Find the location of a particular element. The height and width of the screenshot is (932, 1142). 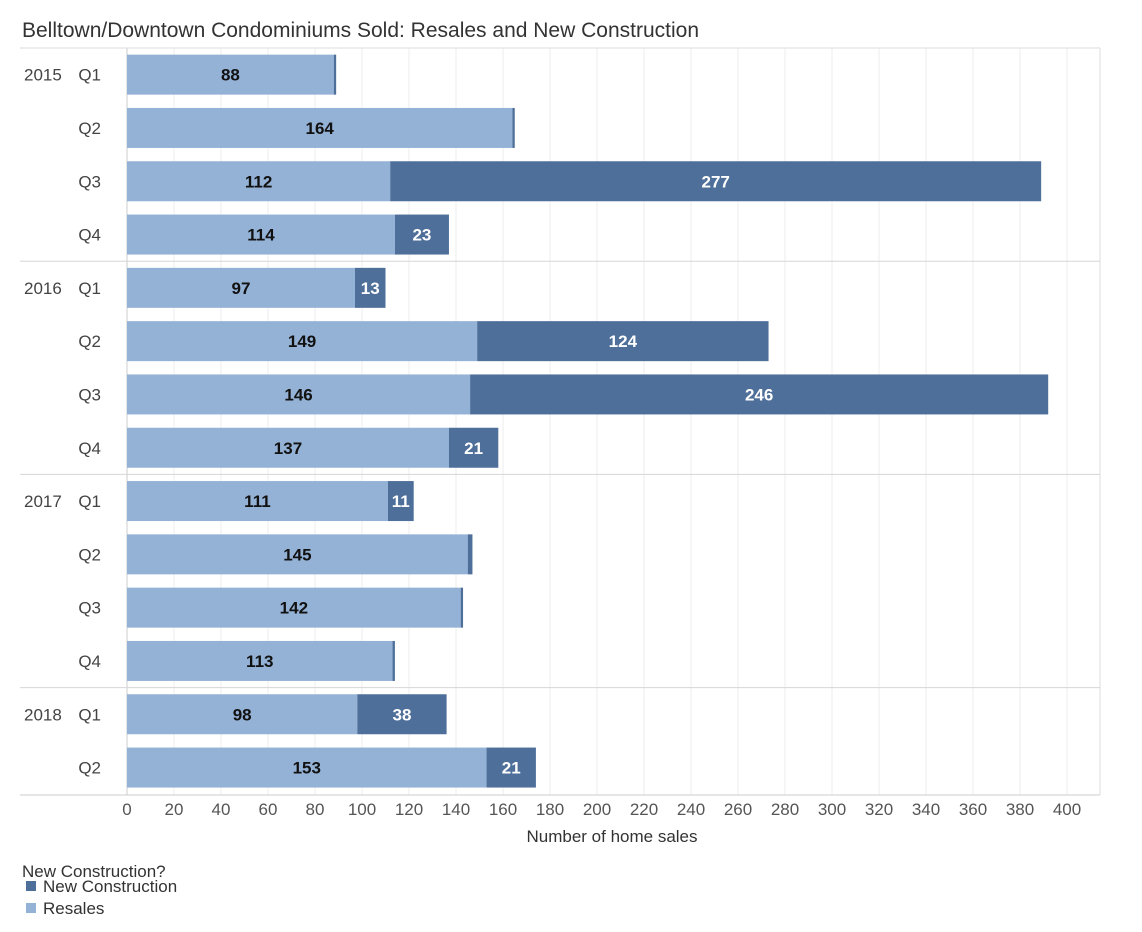

bar-label-resales: 98 is located at coordinates (242, 714).